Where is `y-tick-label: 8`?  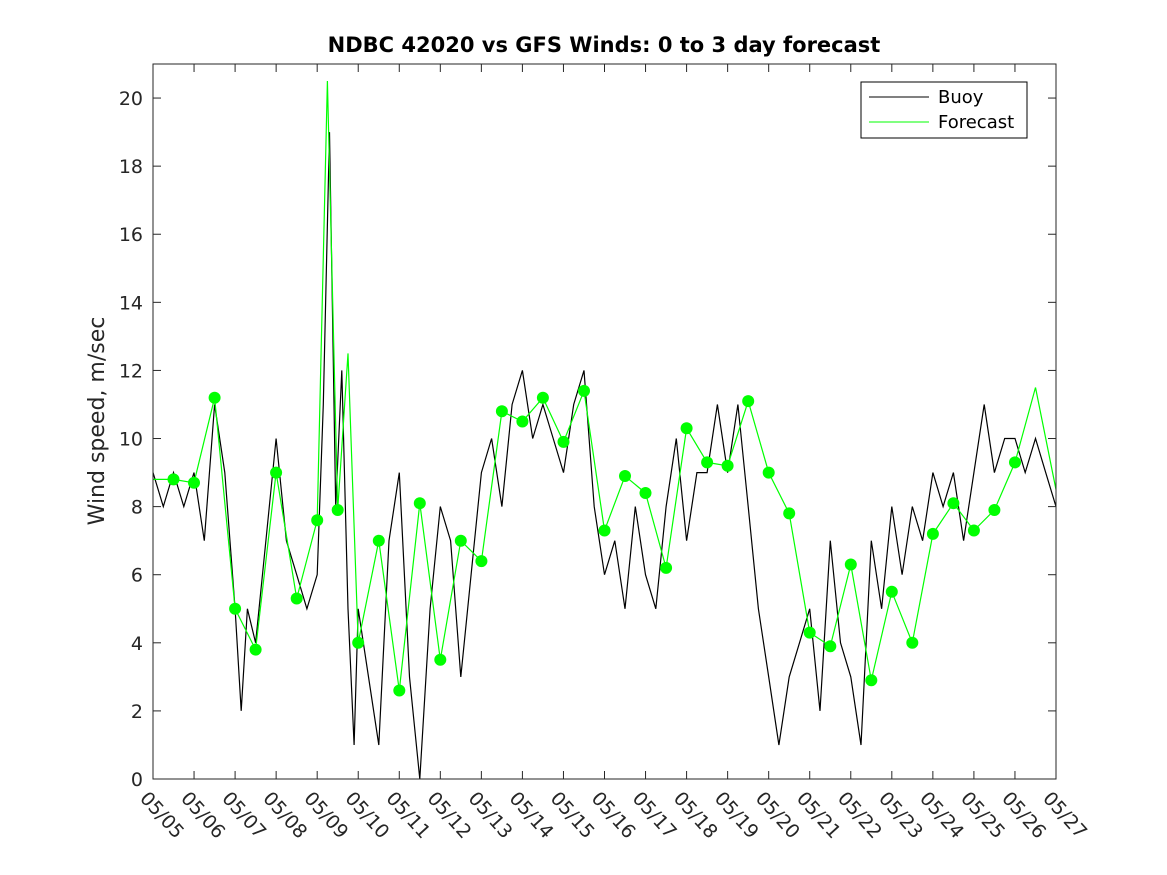
y-tick-label: 8 is located at coordinates (137, 508).